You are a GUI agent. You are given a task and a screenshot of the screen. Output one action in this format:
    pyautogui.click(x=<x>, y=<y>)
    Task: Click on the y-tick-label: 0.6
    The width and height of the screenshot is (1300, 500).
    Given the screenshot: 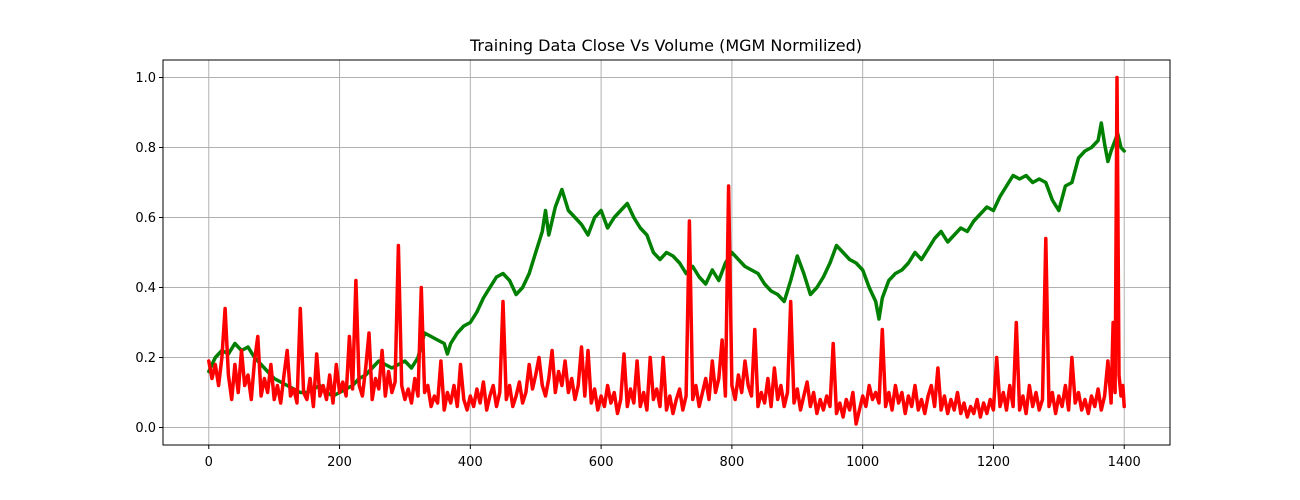 What is the action you would take?
    pyautogui.click(x=145, y=218)
    